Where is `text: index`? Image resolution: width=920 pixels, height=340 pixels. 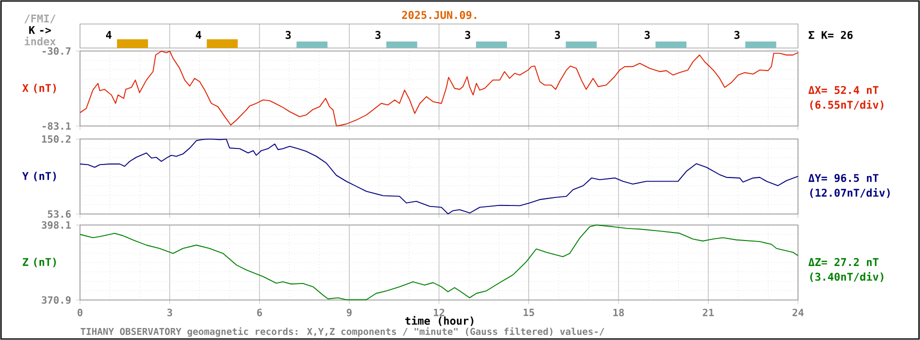
text: index is located at coordinates (40, 41).